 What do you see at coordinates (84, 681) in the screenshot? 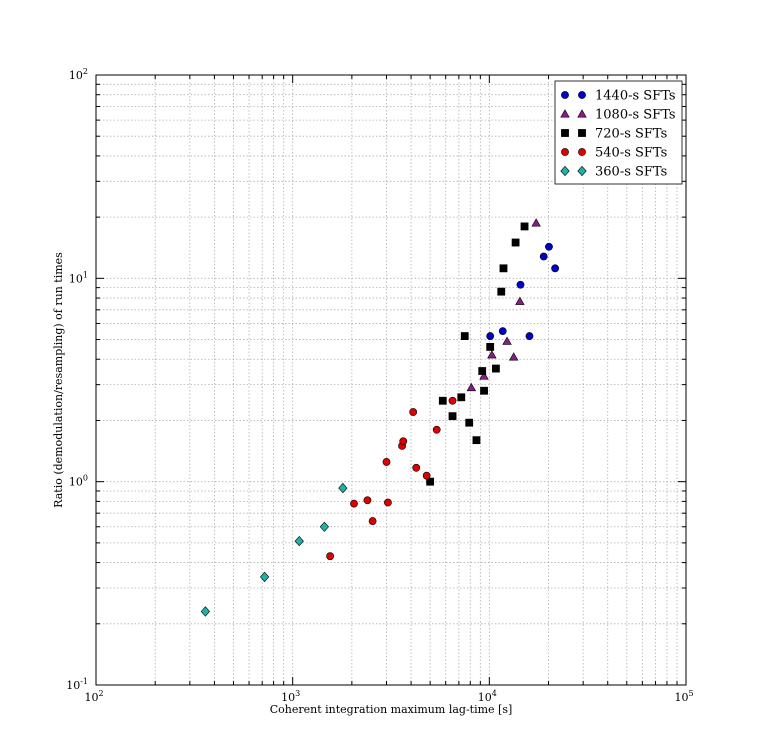
I see `tick-exponent: -1` at bounding box center [84, 681].